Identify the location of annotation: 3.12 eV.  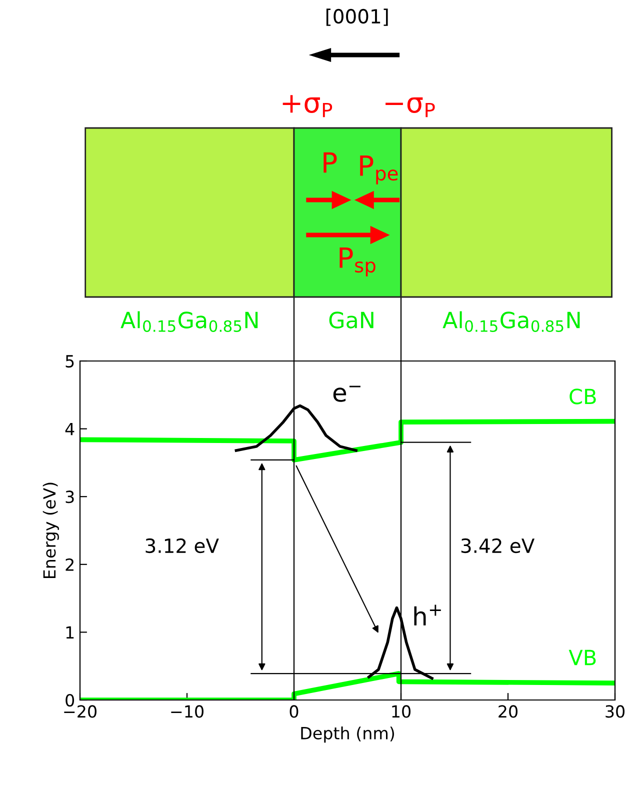
(182, 546).